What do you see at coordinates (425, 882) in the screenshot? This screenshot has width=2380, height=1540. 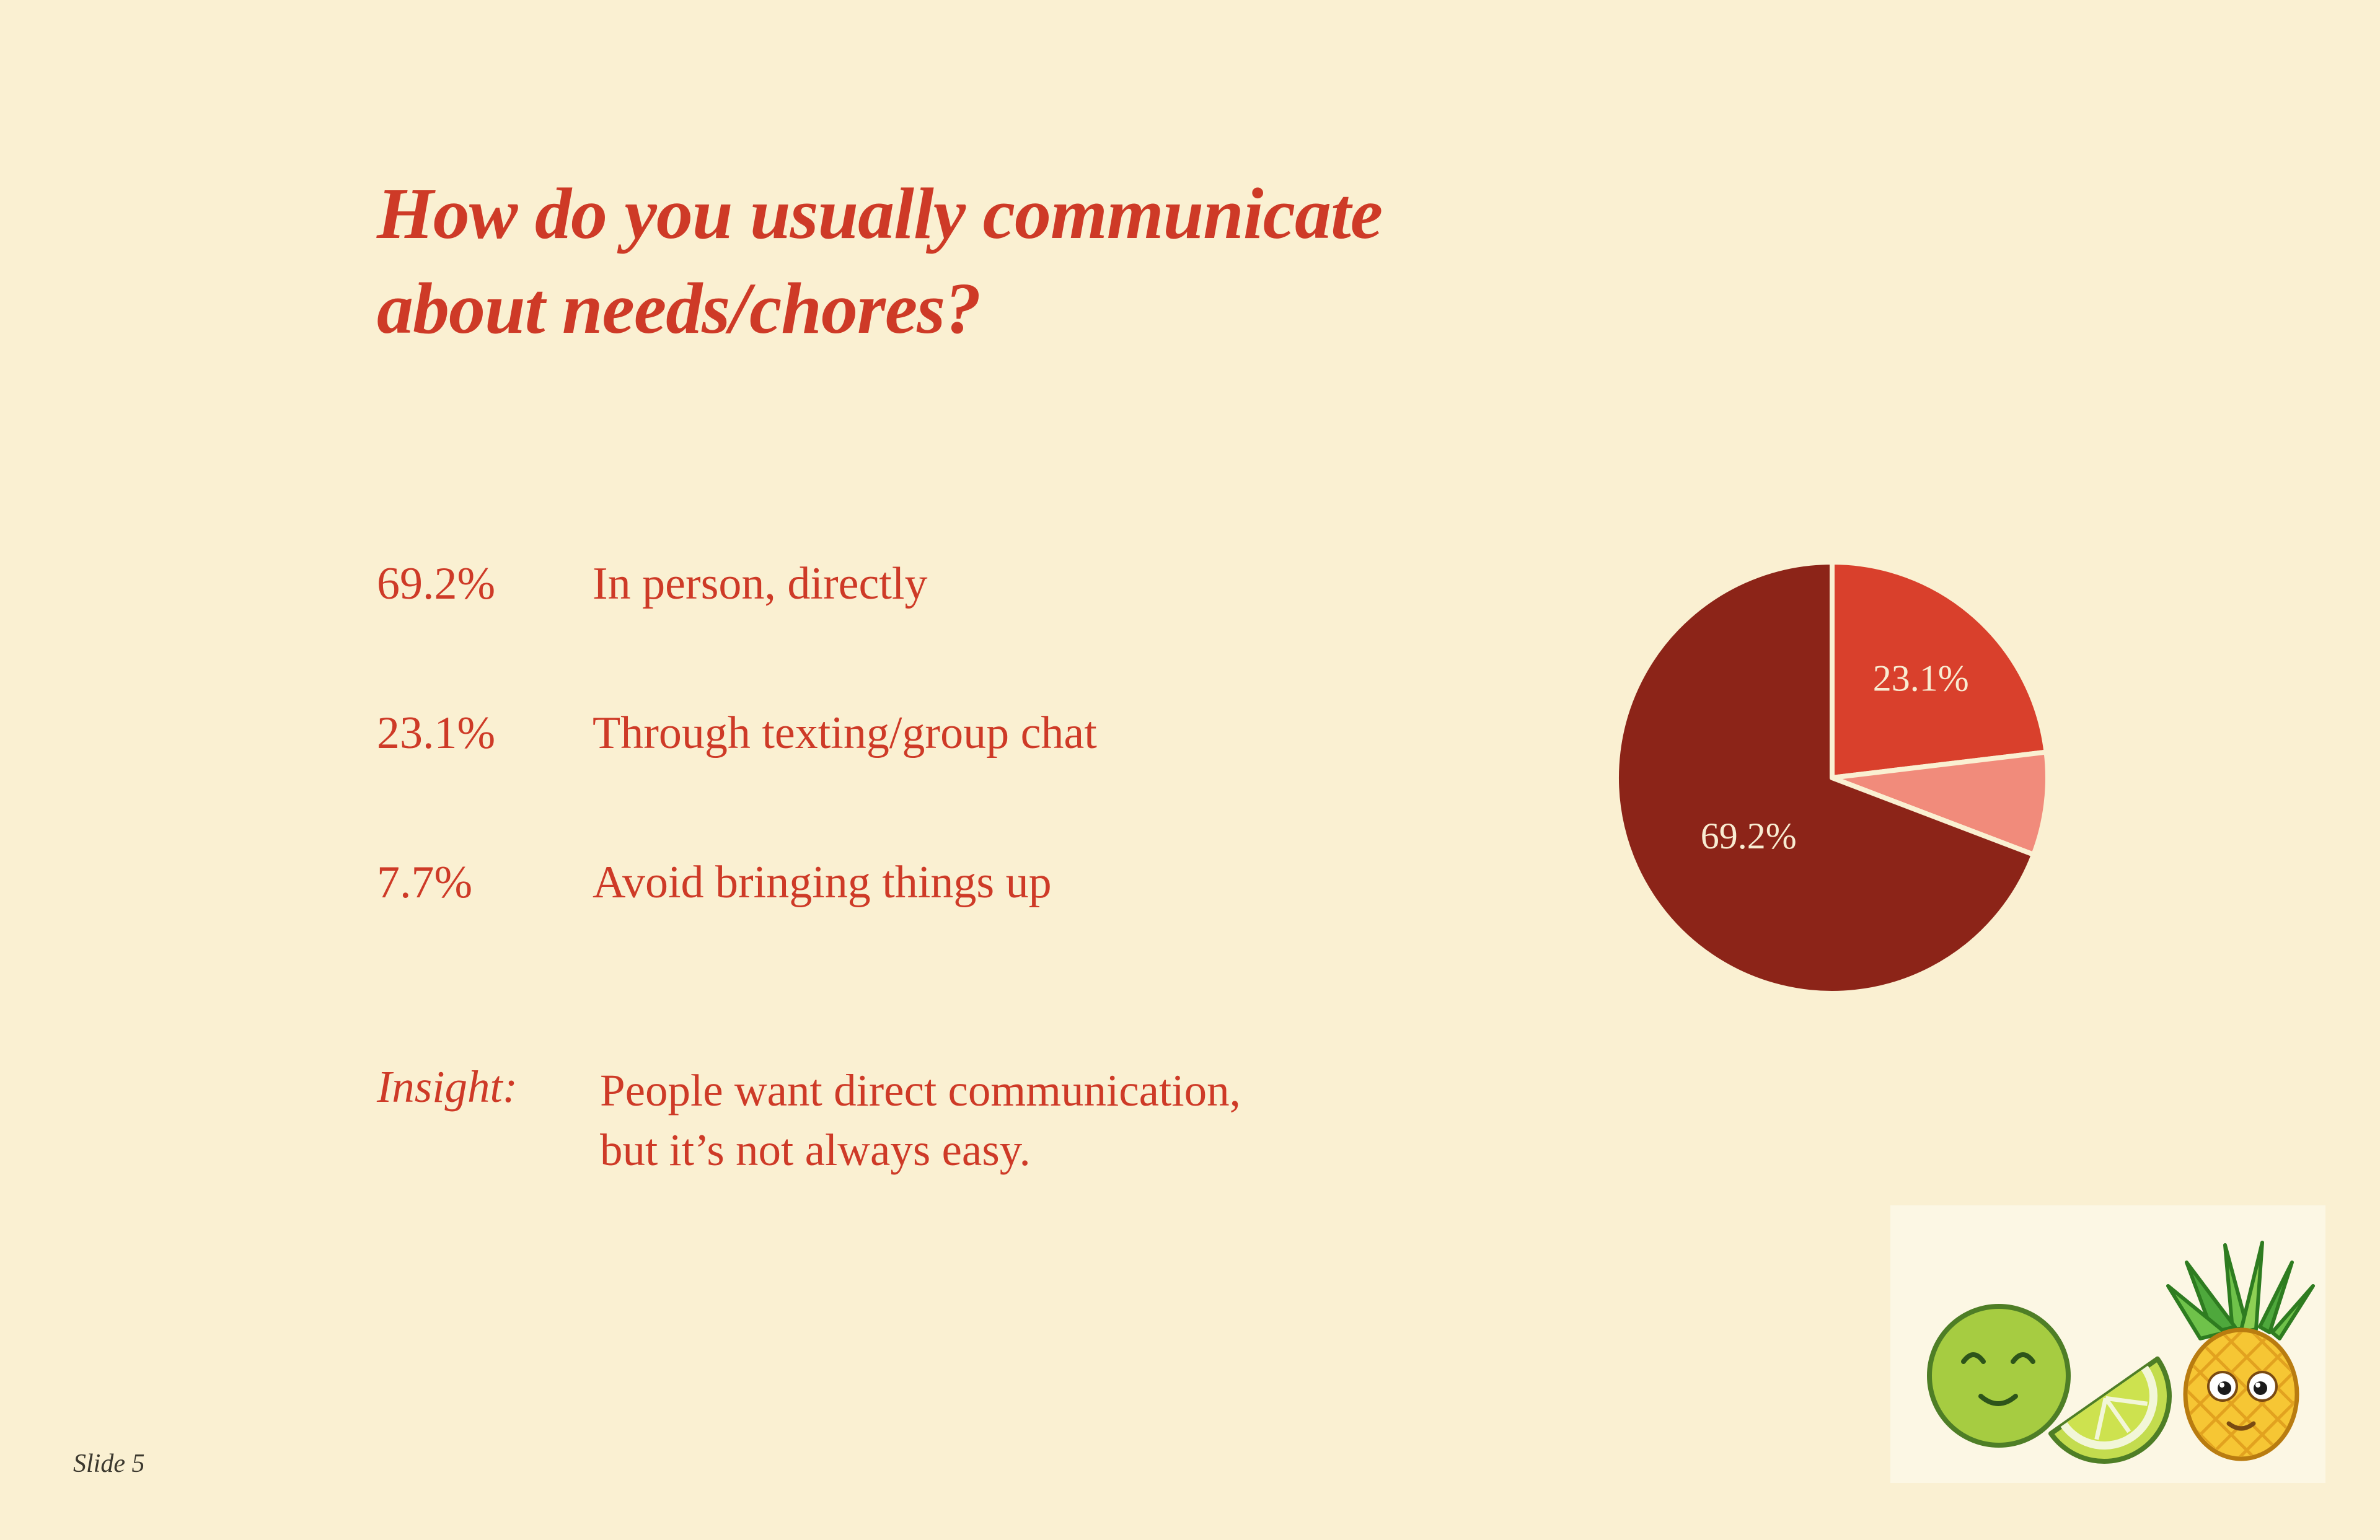 I see `stat-percent: 7.7%` at bounding box center [425, 882].